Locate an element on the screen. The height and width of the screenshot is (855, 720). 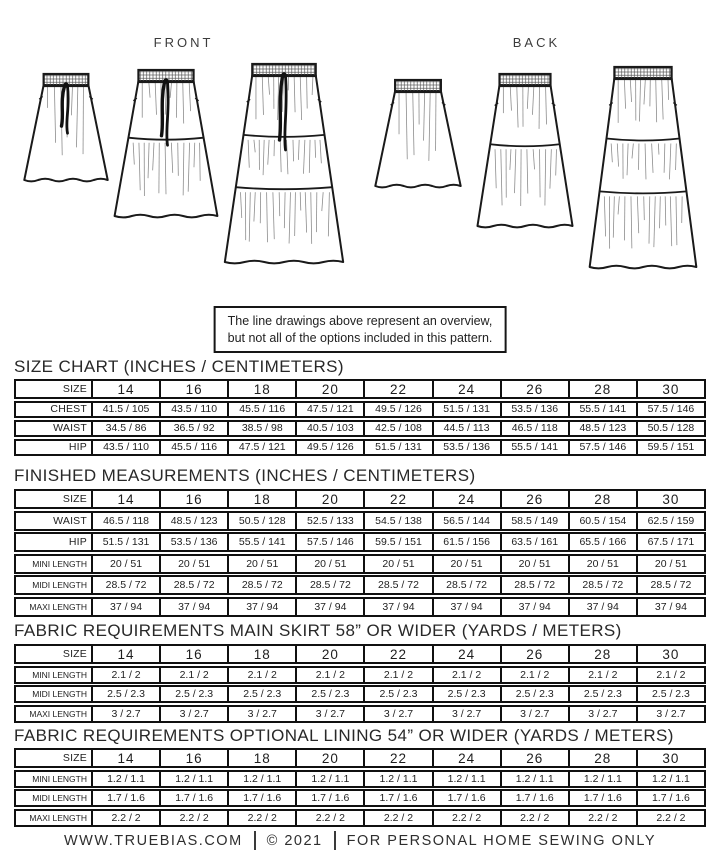
row-label: MINI LENGTH is located at coordinates (54, 674).